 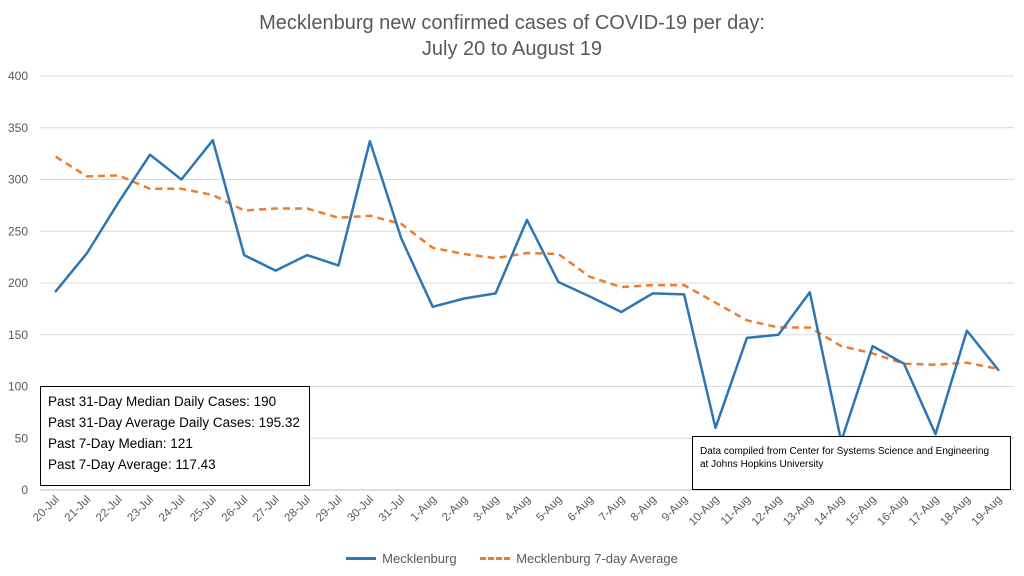 What do you see at coordinates (830, 511) in the screenshot?
I see `x-tick-label: 14-Aug` at bounding box center [830, 511].